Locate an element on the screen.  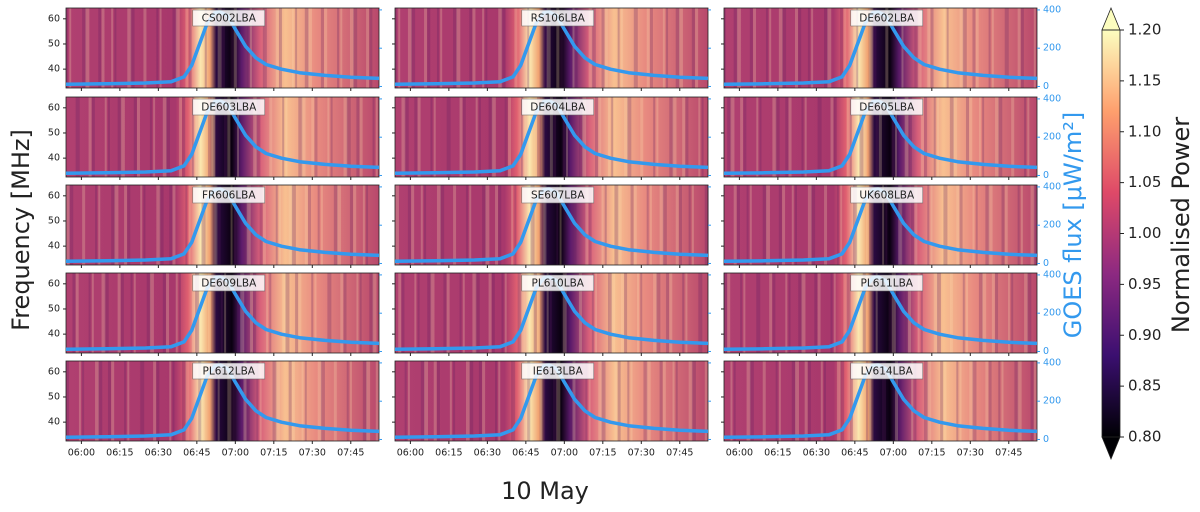
colorbar-tick-label: 1.20 is located at coordinates (1144, 30).